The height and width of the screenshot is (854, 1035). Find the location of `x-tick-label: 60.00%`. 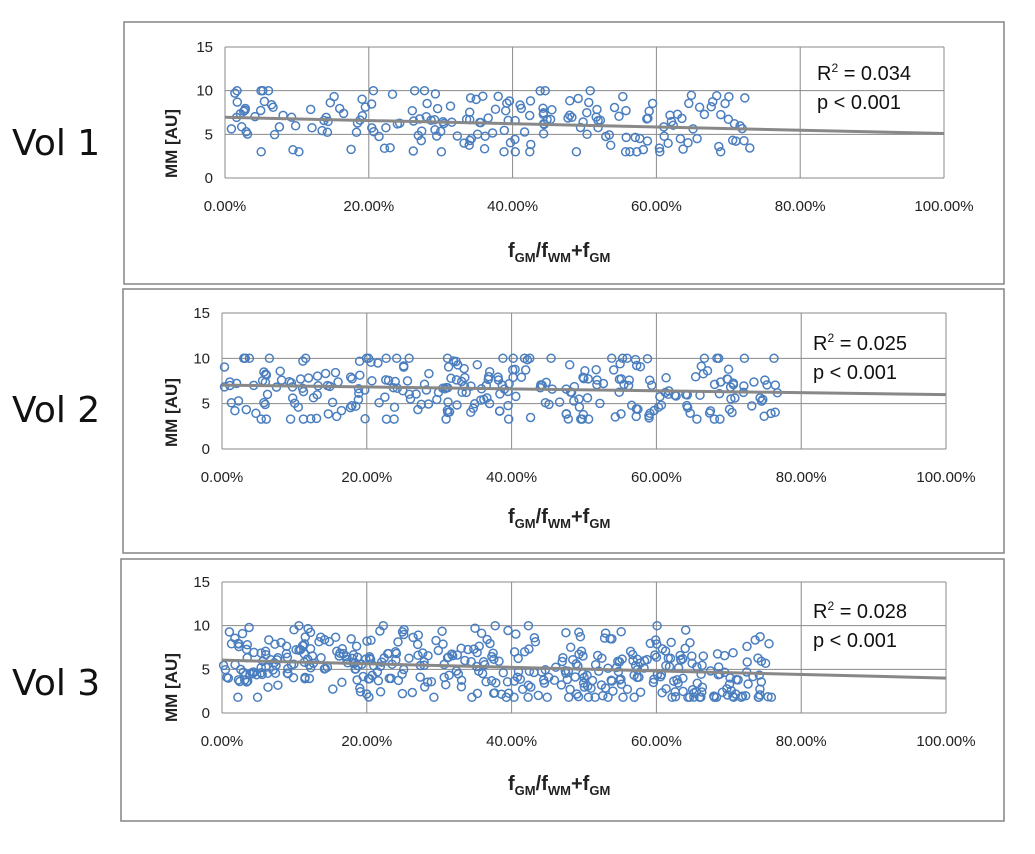

x-tick-label: 60.00% is located at coordinates (656, 206).